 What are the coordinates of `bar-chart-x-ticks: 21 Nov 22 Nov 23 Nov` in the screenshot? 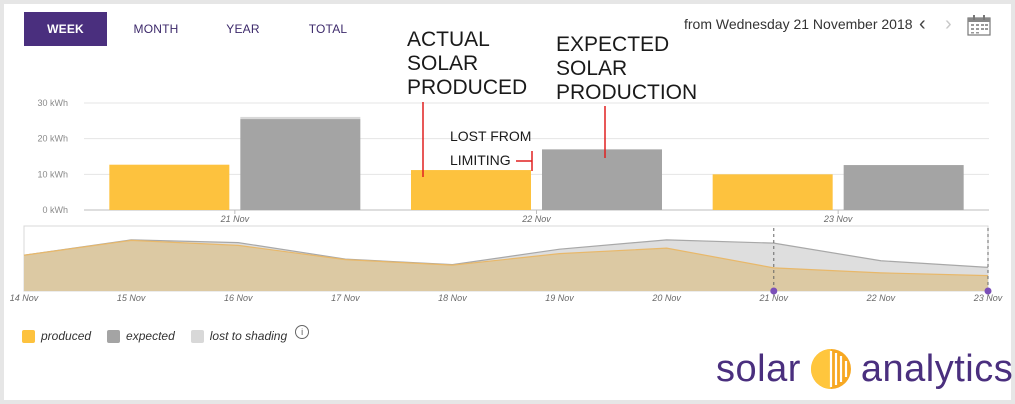 It's located at (536, 217).